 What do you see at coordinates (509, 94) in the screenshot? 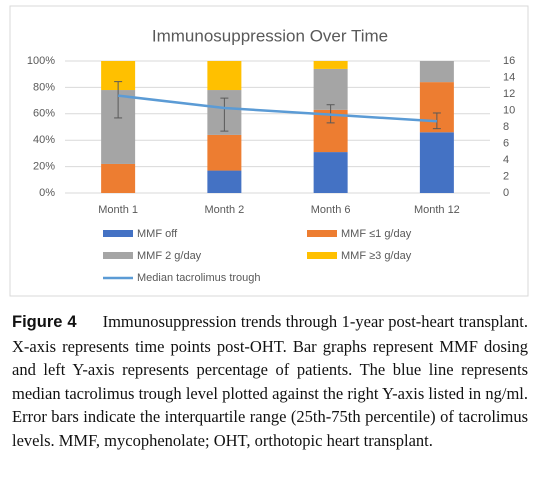
I see `y2-tick-label: 12` at bounding box center [509, 94].